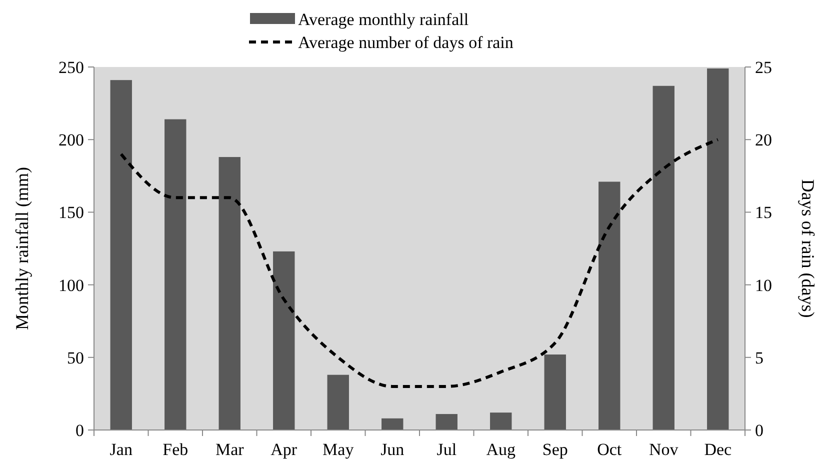  I want to click on x-tick-label: Jan, so click(121, 449).